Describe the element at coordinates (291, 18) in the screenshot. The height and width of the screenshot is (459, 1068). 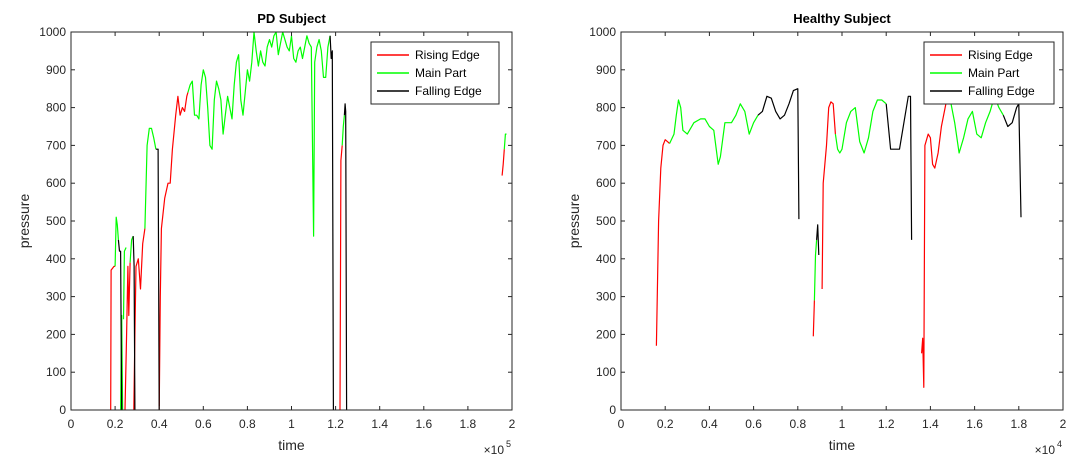
I see `chart-title: PD Subject` at that location.